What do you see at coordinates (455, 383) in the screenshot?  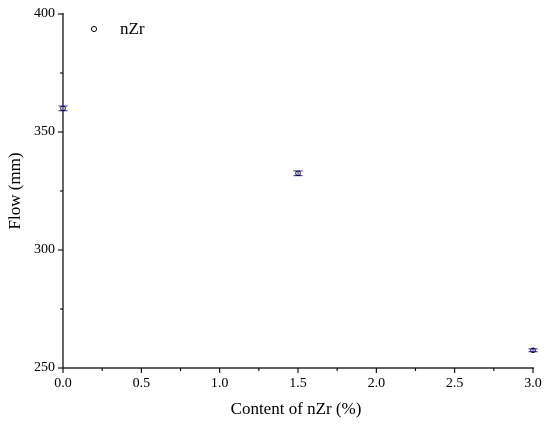 I see `x-tick-label: 2.5` at bounding box center [455, 383].